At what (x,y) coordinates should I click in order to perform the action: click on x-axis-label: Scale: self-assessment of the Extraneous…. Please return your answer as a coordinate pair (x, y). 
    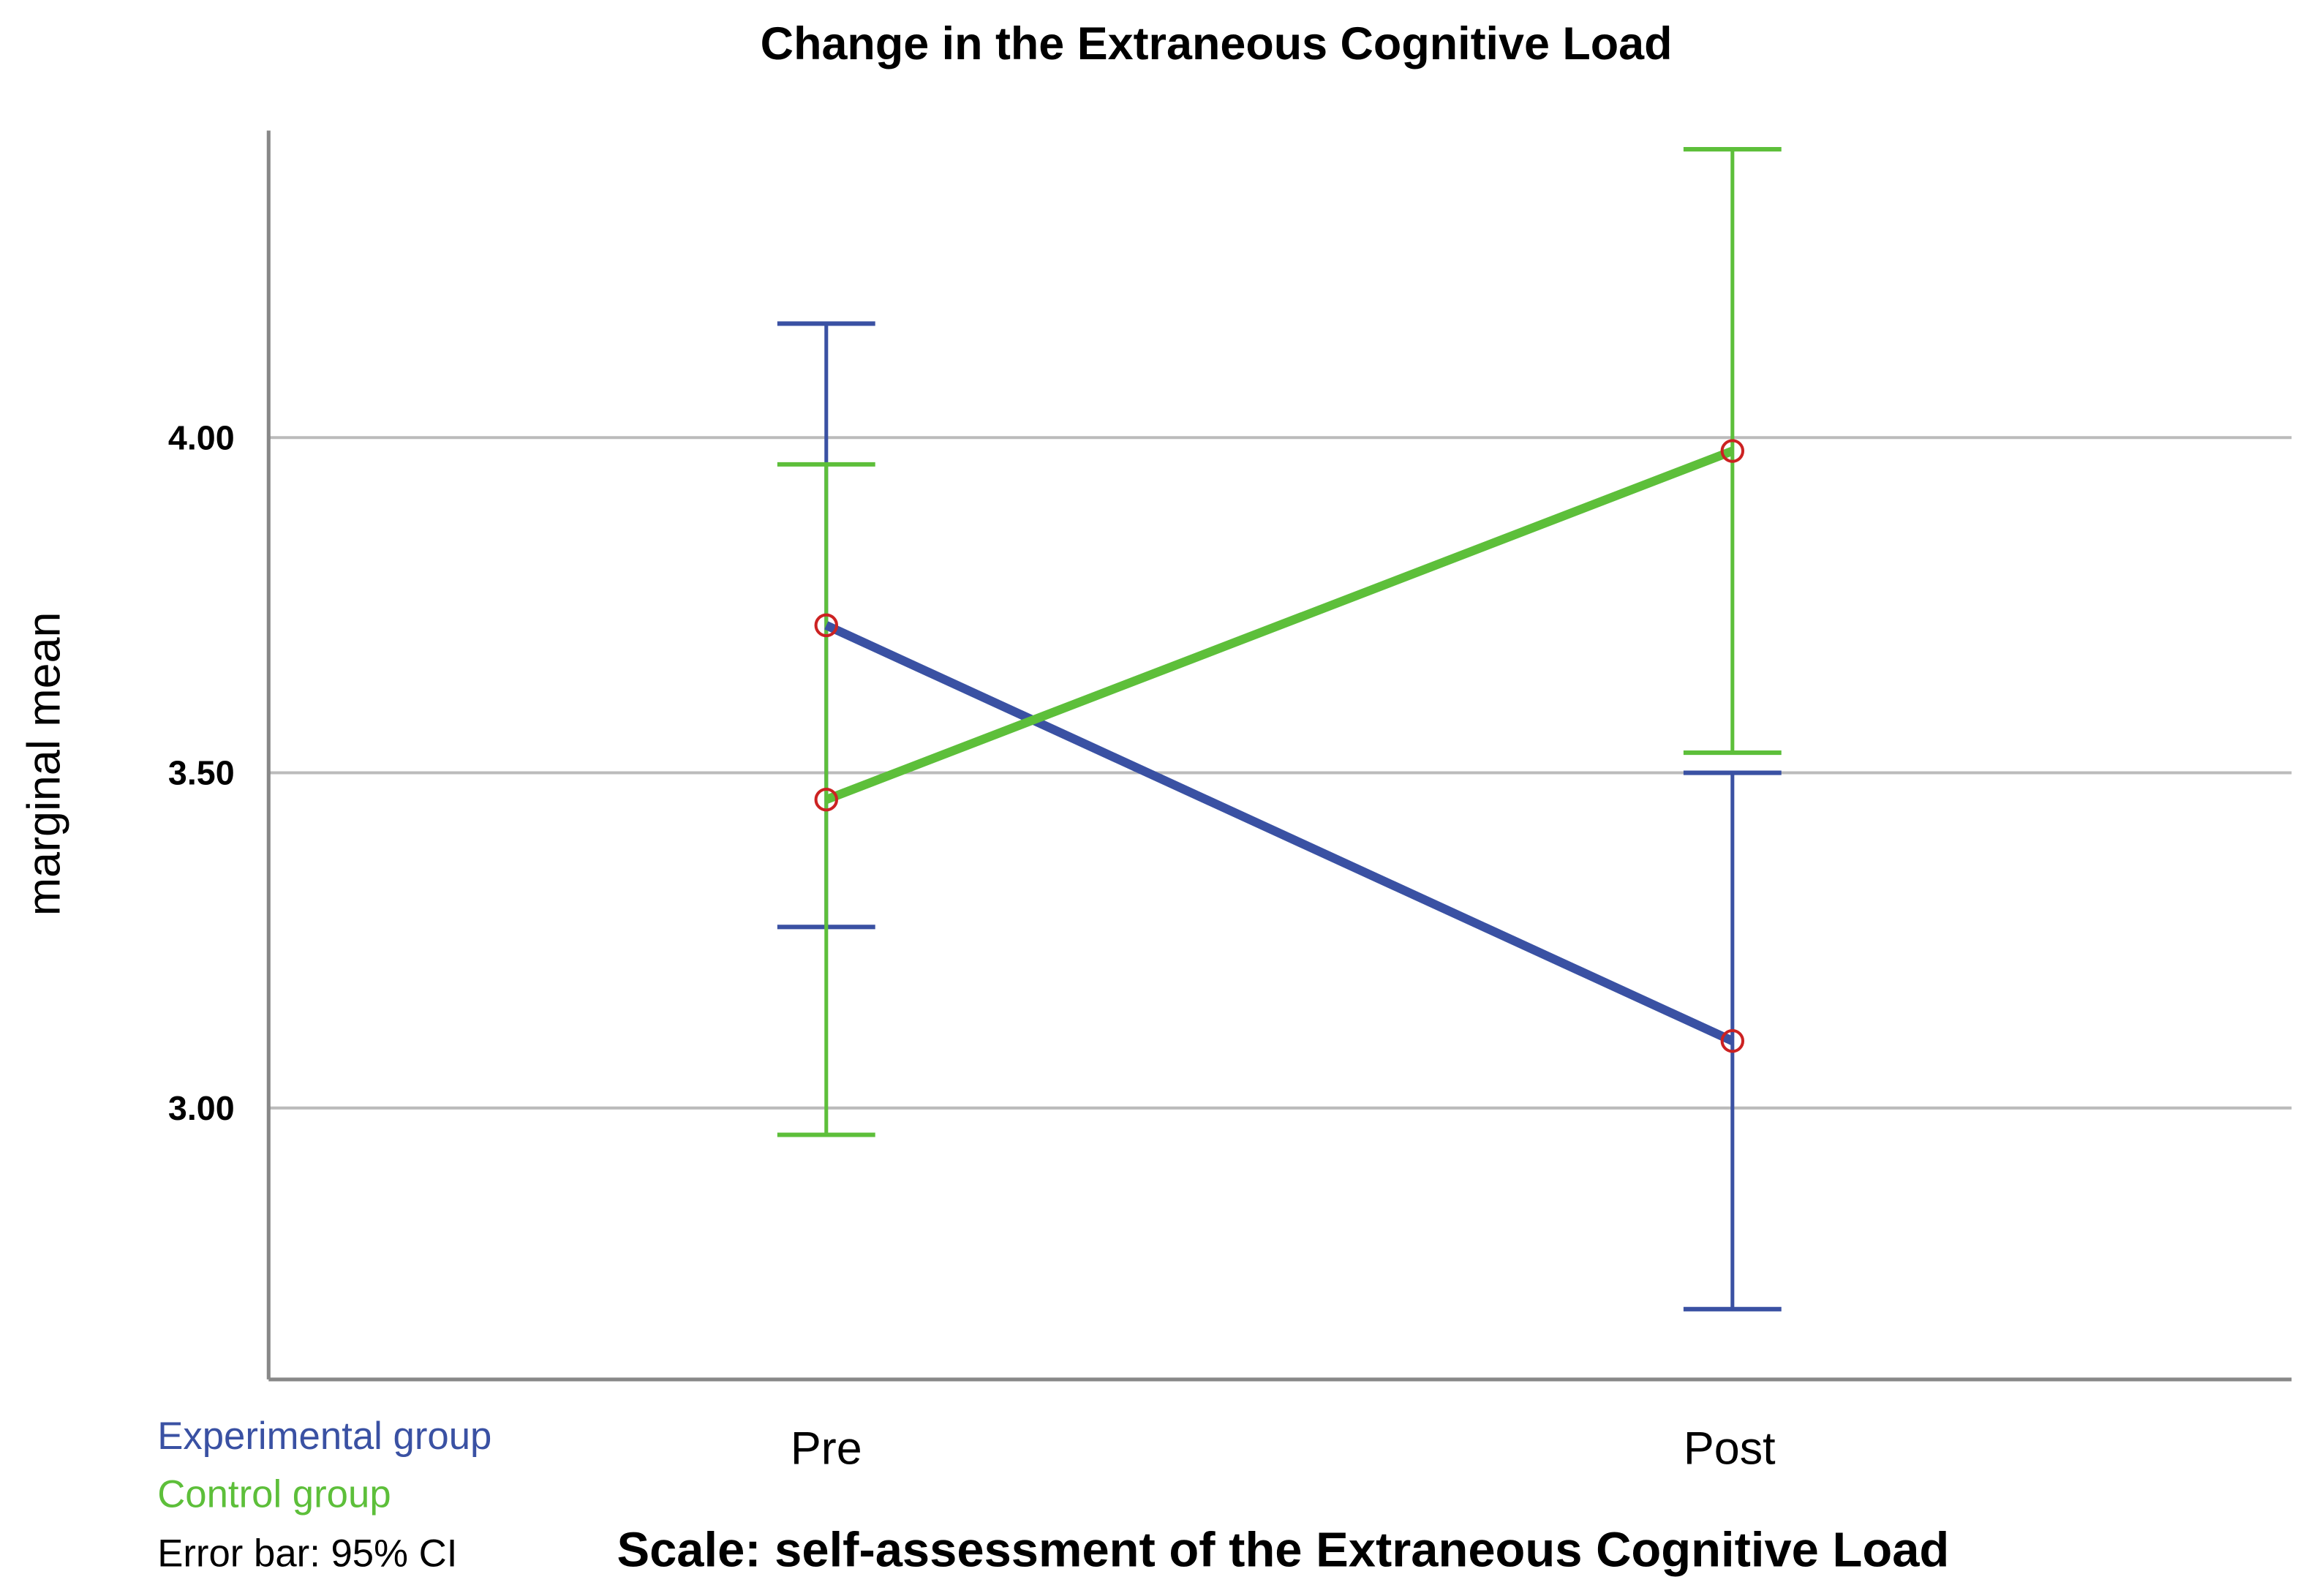
    Looking at the image, I should click on (1283, 1550).